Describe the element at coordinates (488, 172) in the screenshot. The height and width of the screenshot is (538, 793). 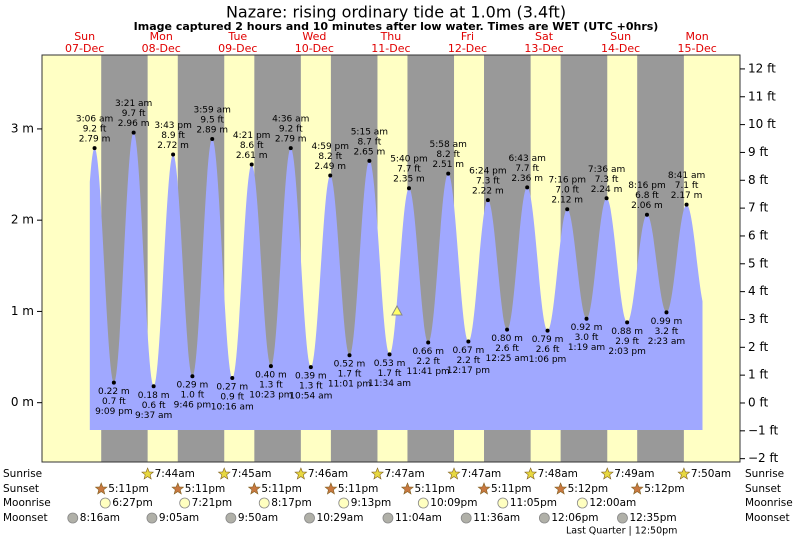
I see `tide-label: 6:24 pm` at that location.